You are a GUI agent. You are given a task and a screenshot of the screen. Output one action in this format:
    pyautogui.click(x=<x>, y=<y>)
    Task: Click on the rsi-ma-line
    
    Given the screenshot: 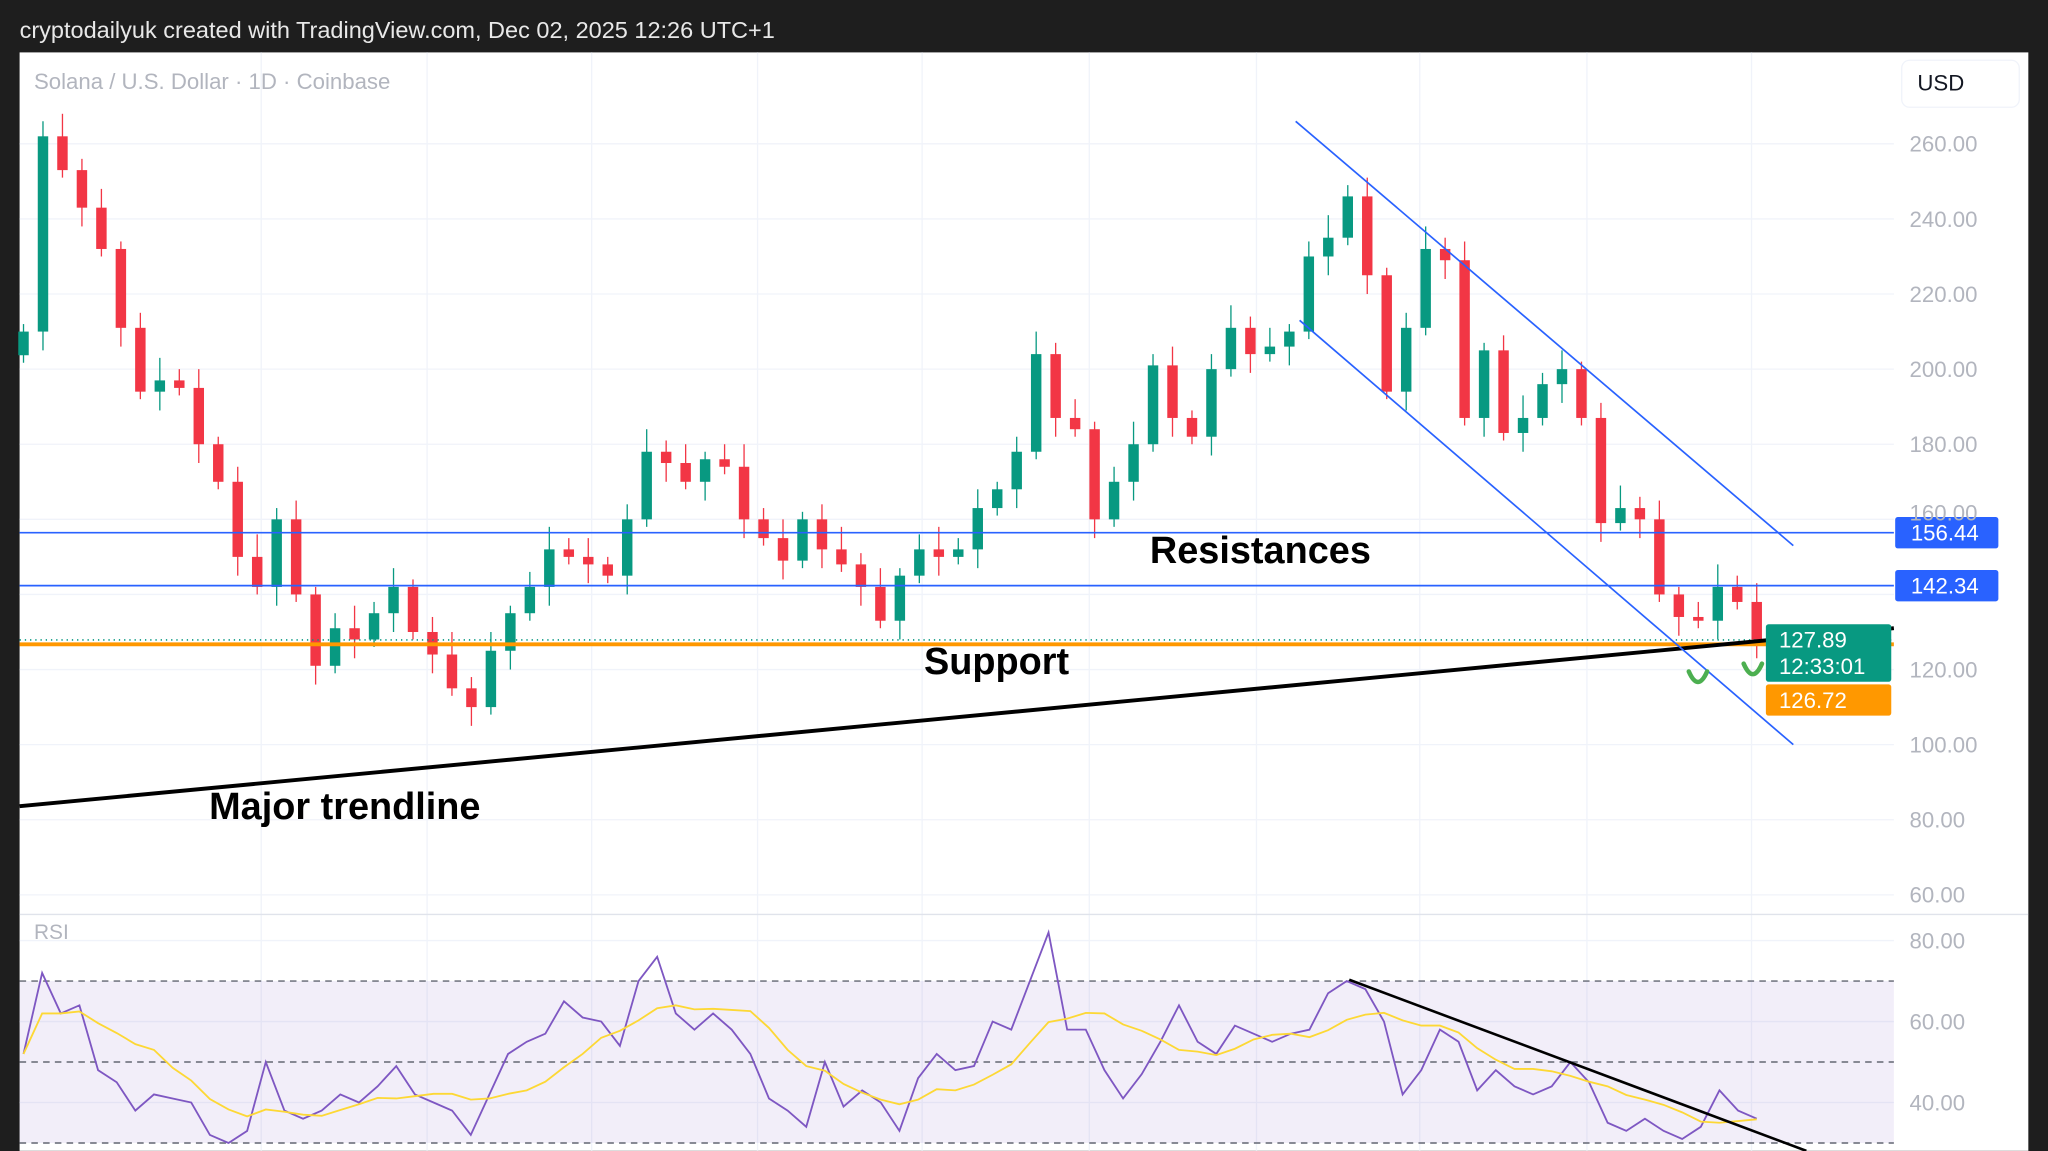 What is the action you would take?
    pyautogui.click(x=889, y=1064)
    